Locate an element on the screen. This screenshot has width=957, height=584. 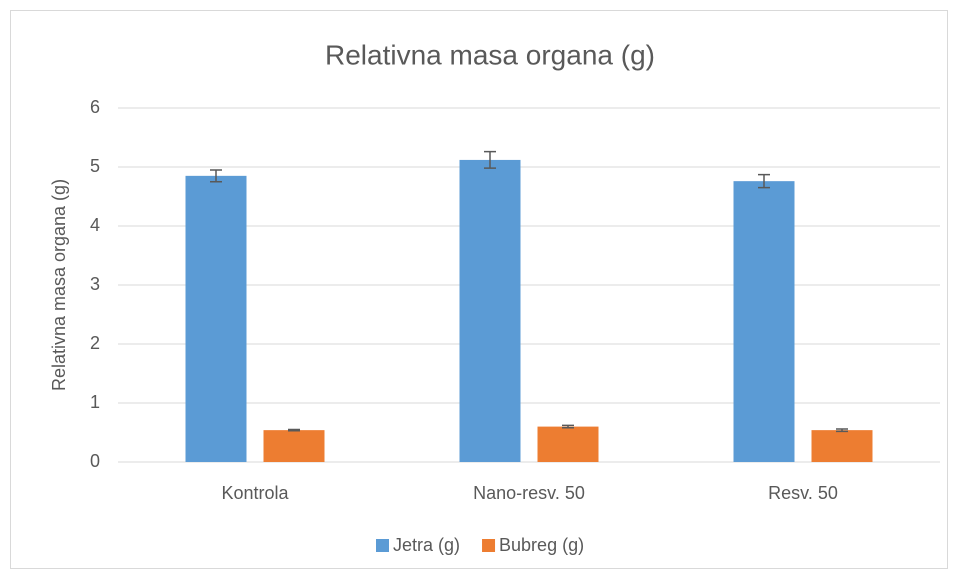
y-tick-label: 1 is located at coordinates (95, 402).